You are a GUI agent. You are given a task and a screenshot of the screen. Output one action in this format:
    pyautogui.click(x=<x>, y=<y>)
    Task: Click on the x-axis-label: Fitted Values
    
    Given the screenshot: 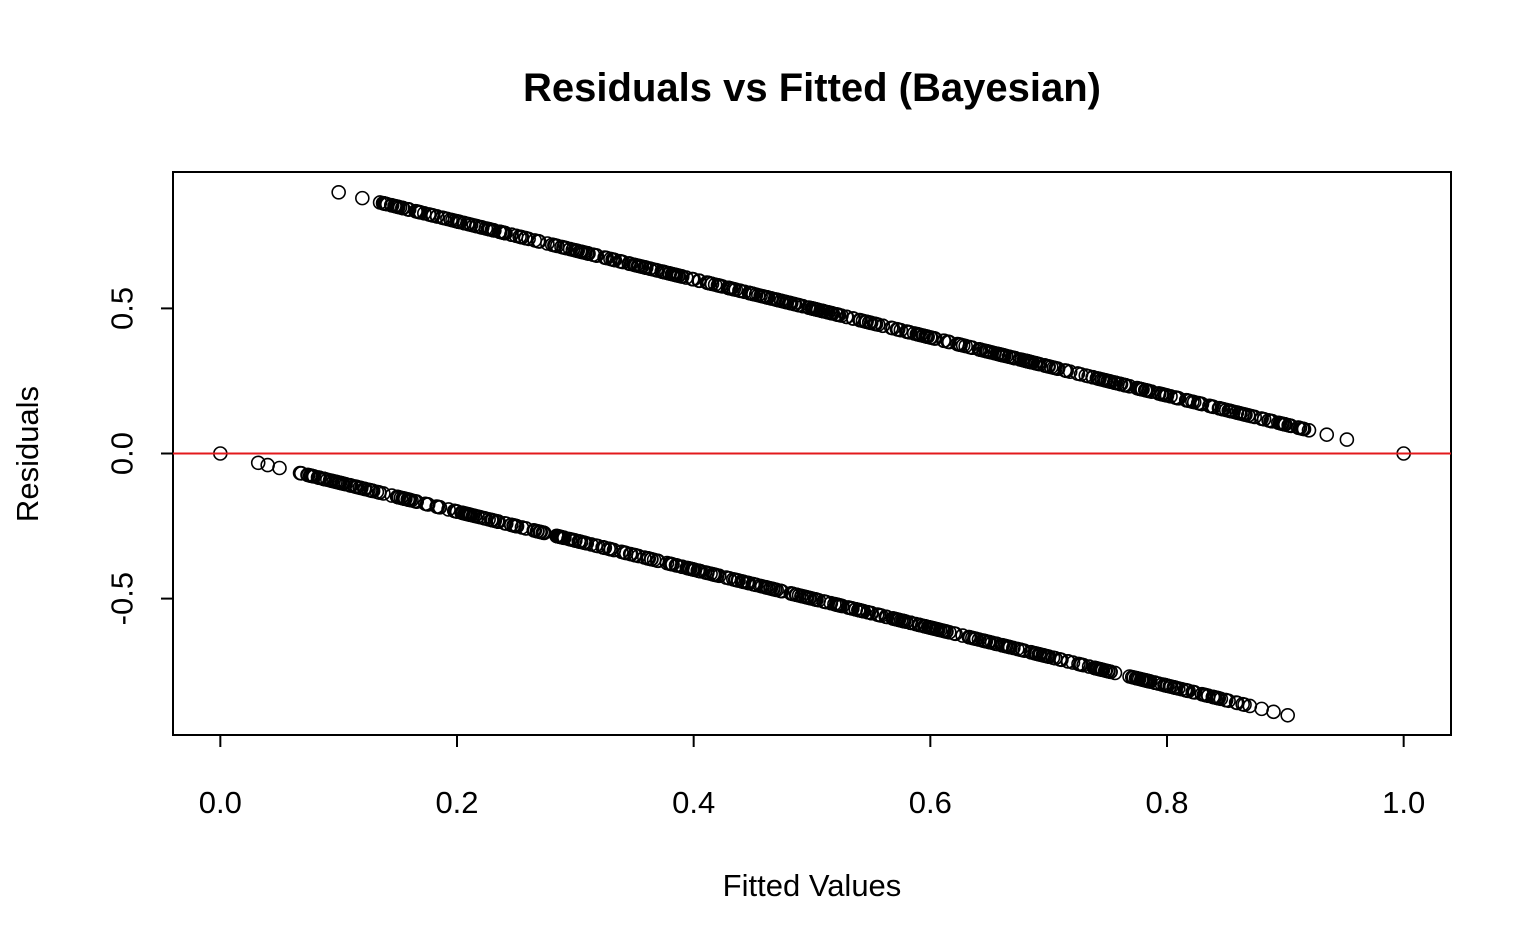 What is the action you would take?
    pyautogui.click(x=812, y=885)
    